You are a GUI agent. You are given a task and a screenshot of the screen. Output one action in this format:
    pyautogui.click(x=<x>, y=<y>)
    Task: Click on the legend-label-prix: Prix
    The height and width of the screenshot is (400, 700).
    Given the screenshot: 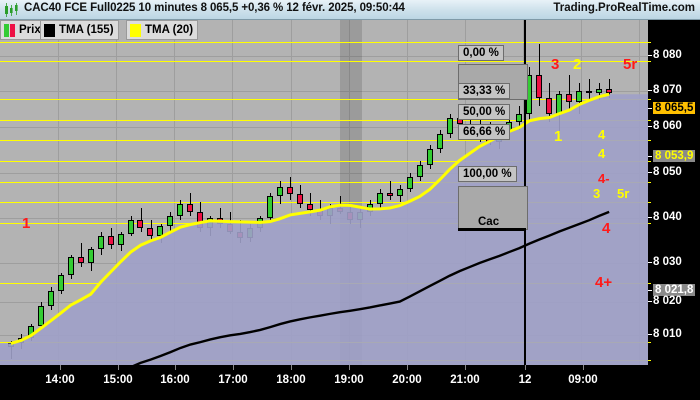 What is the action you would take?
    pyautogui.click(x=30, y=30)
    